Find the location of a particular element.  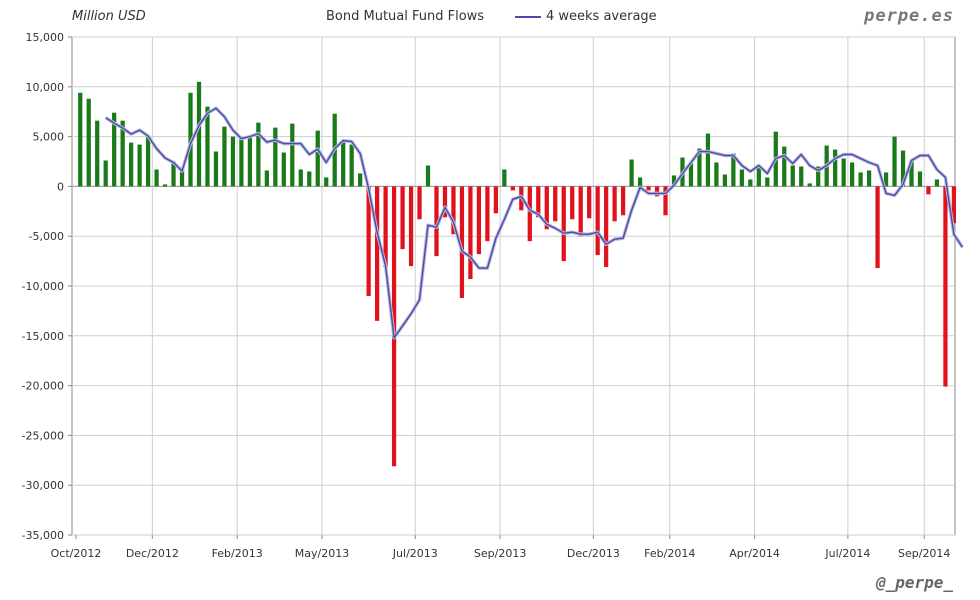

x-tick-label: Sep/2014 is located at coordinates (924, 553).